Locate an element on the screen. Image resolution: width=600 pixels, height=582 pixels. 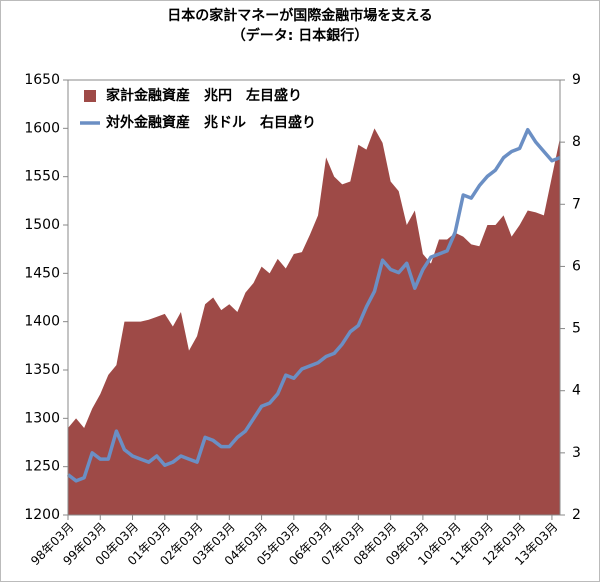
y2-tick-label: 2 is located at coordinates (576, 515).